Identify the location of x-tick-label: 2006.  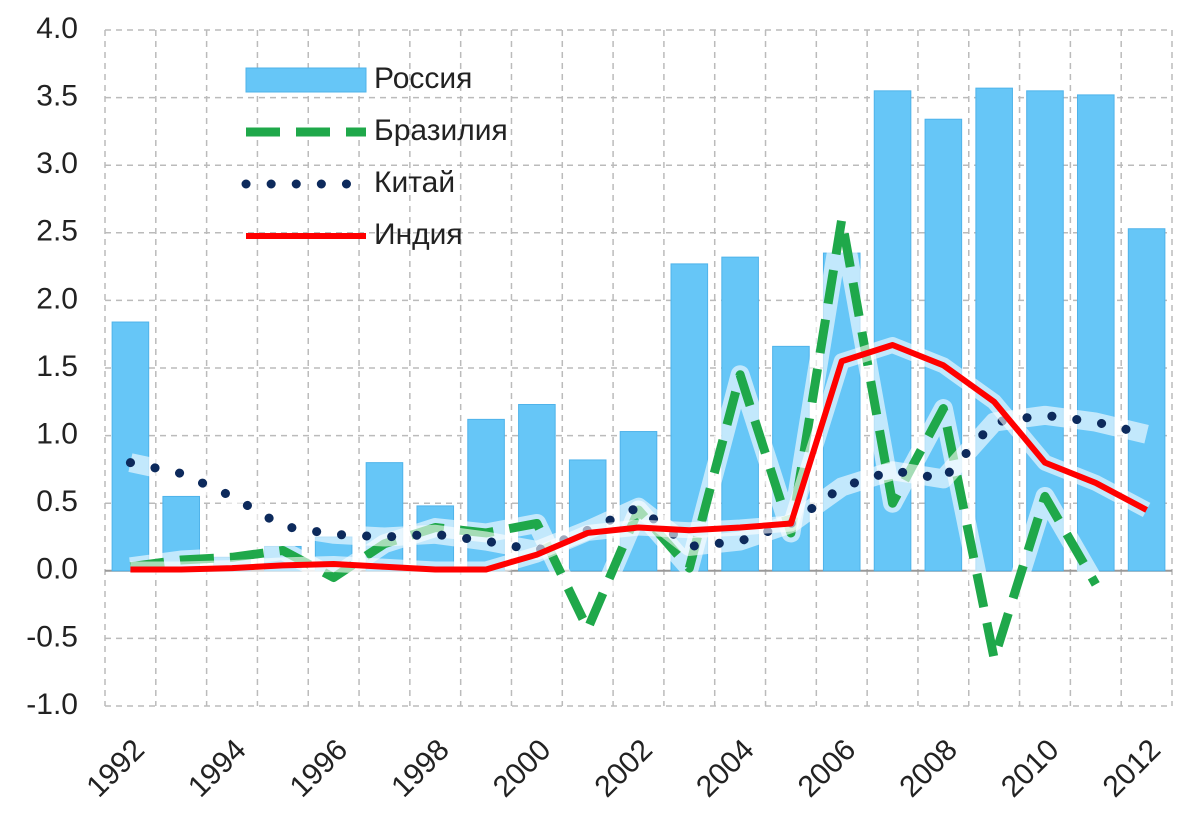
(827, 768).